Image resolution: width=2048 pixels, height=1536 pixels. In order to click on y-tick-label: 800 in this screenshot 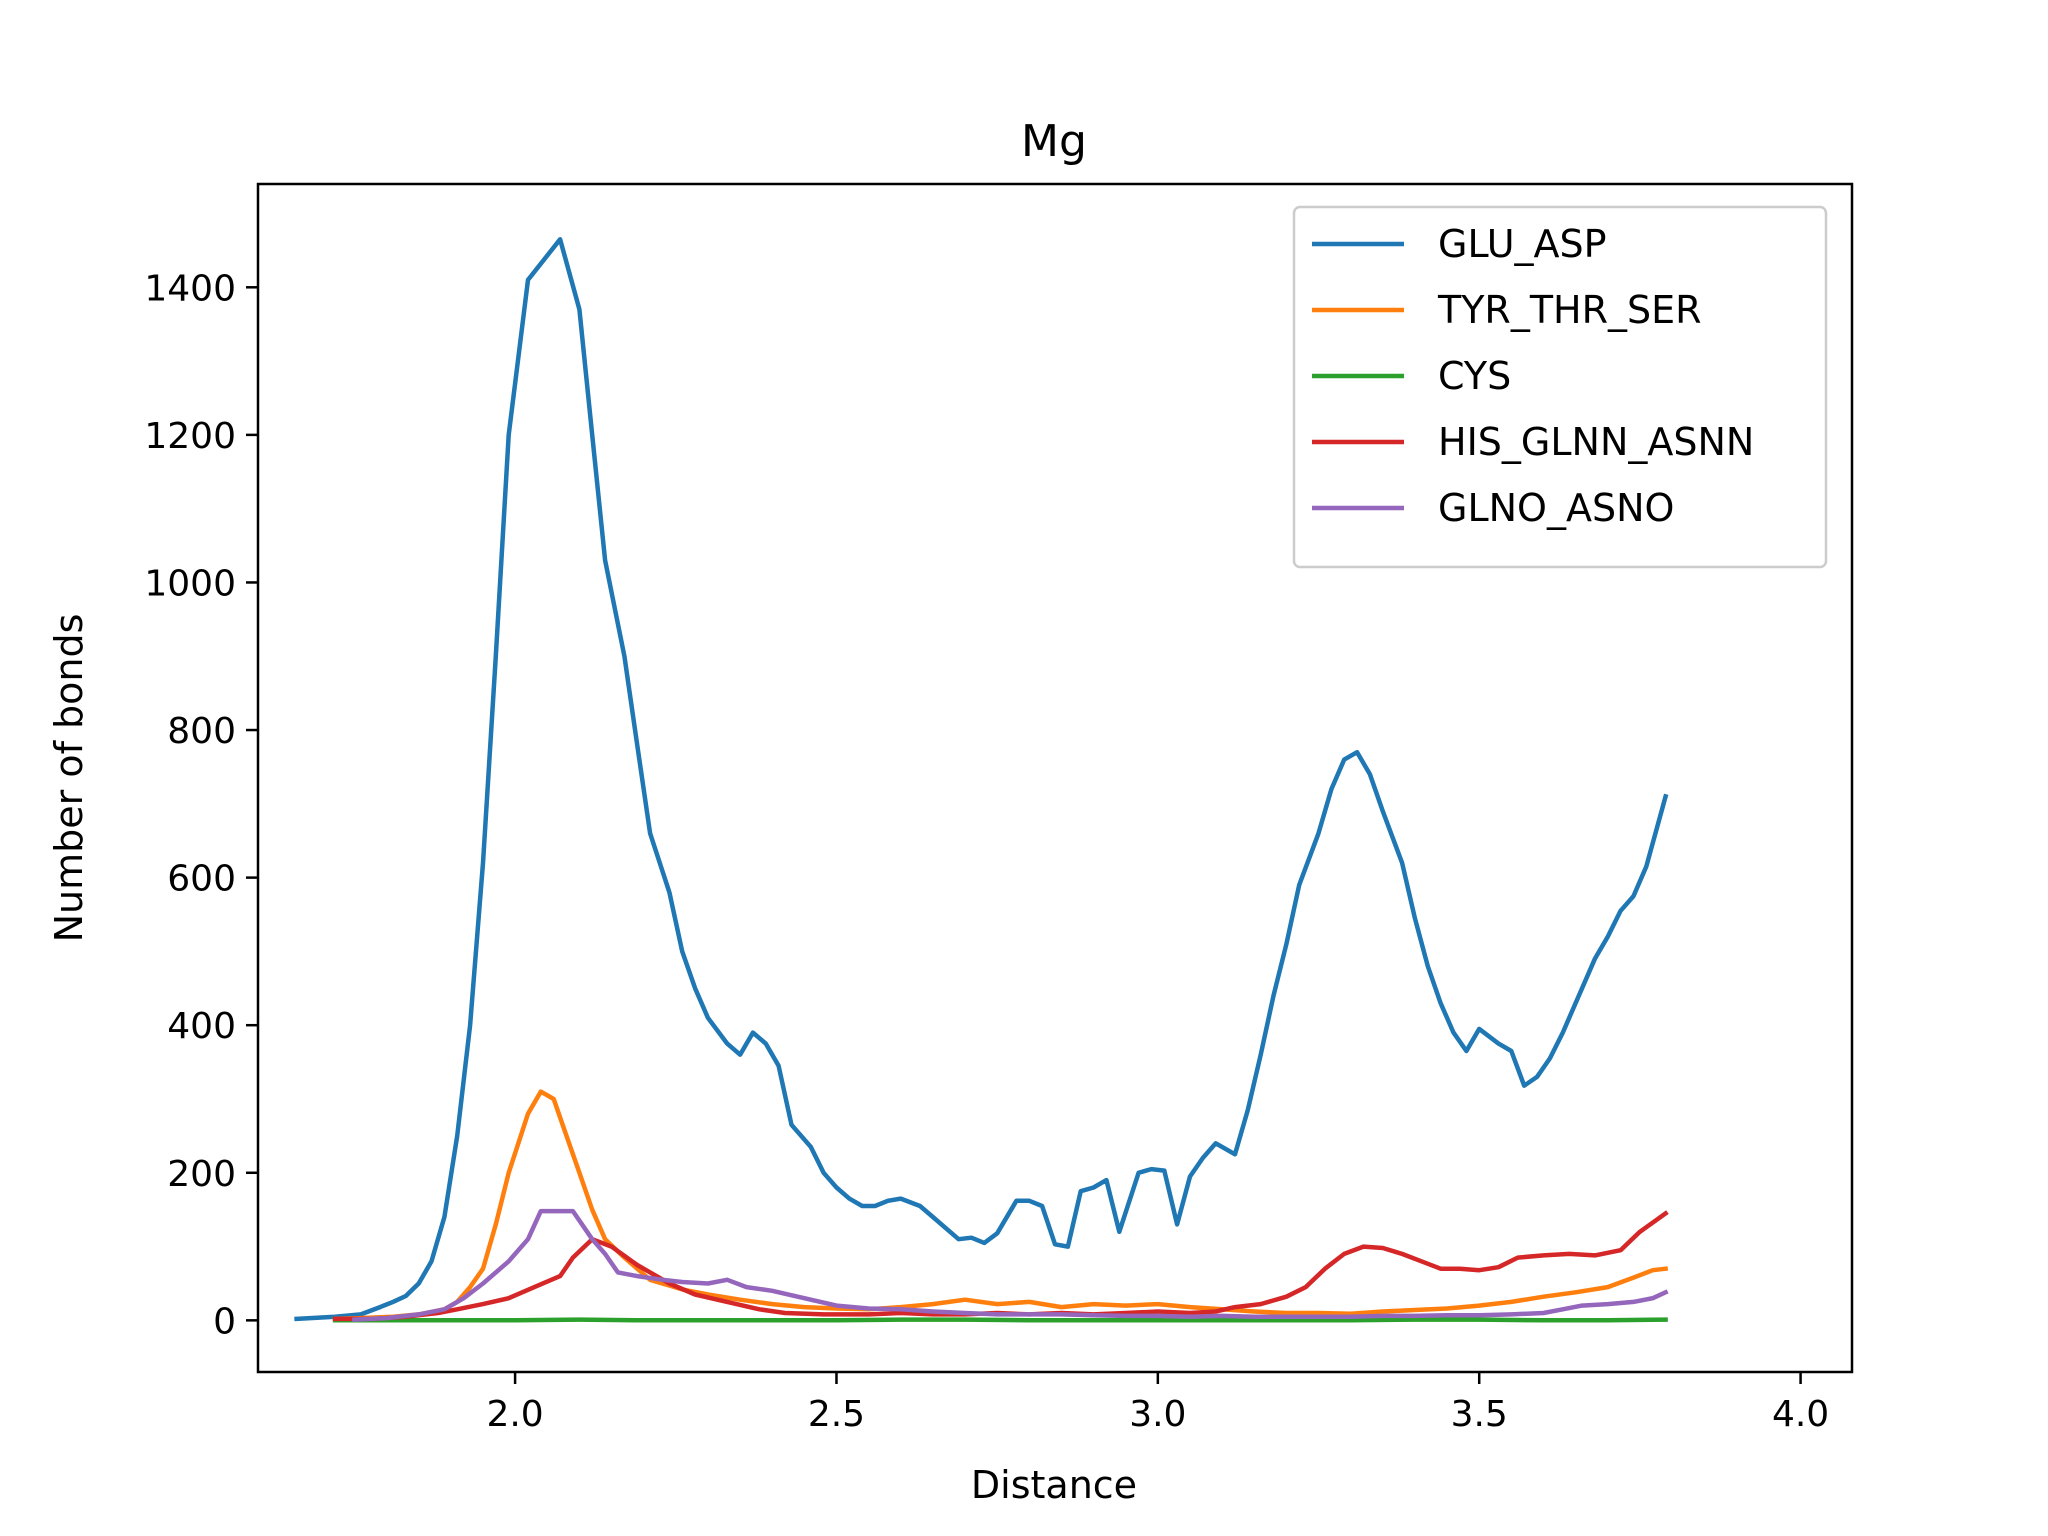, I will do `click(201, 731)`.